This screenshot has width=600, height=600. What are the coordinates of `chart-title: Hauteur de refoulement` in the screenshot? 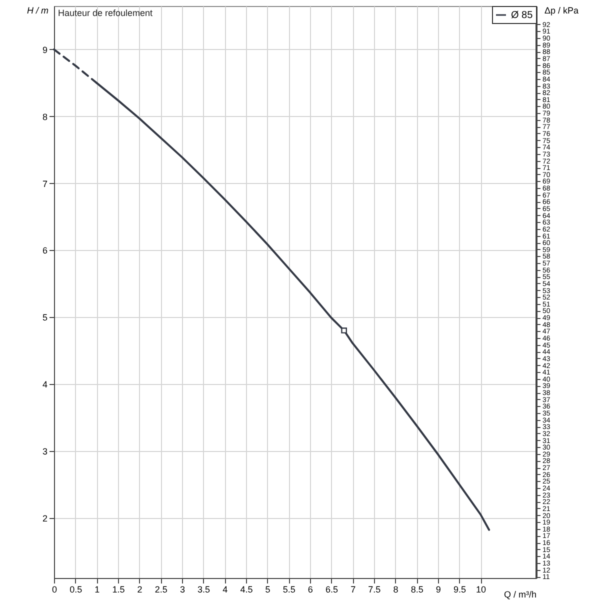 It's located at (106, 13).